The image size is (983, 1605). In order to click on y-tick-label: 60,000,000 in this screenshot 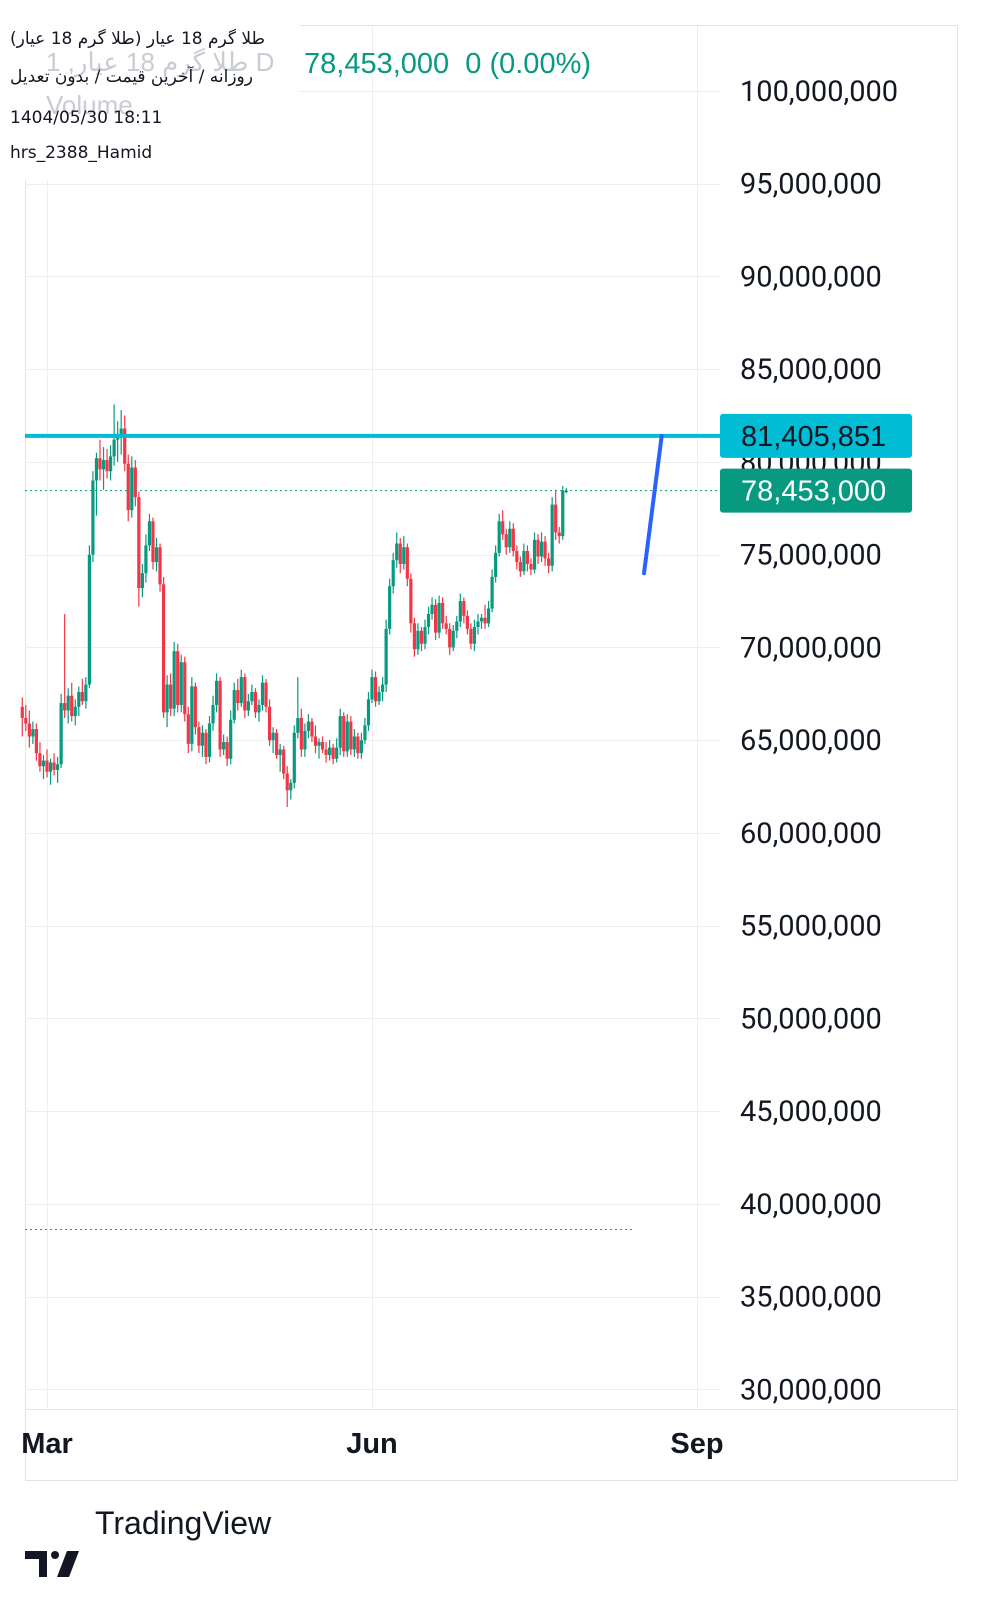, I will do `click(811, 834)`.